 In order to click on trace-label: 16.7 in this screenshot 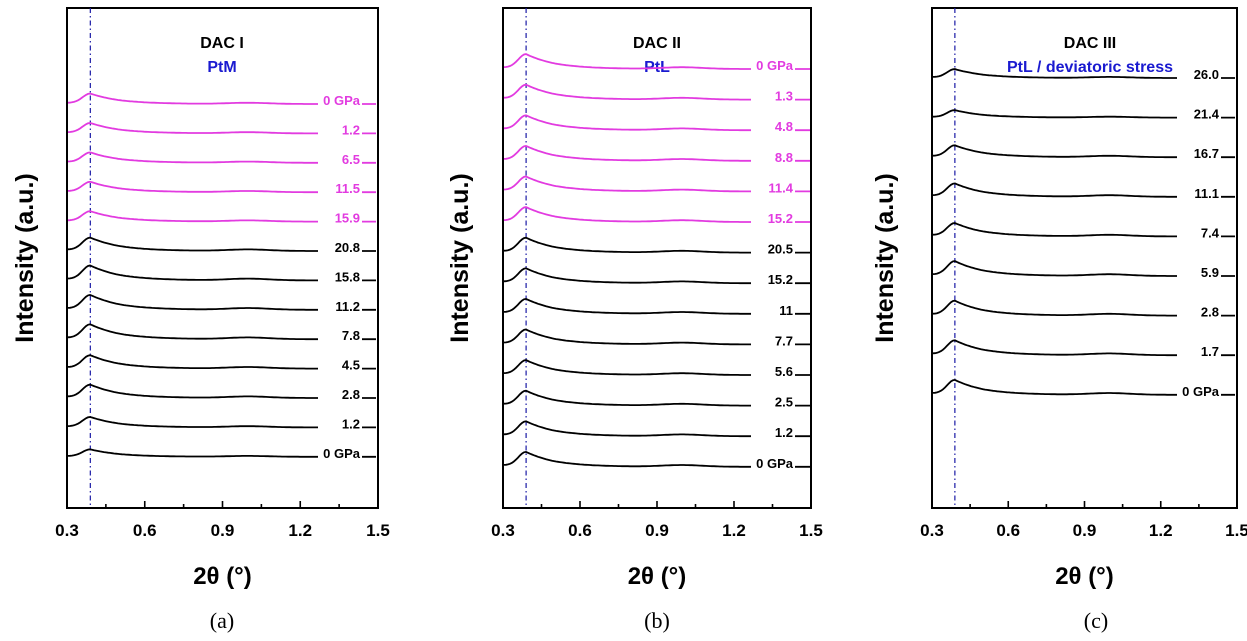, I will do `click(1206, 153)`.